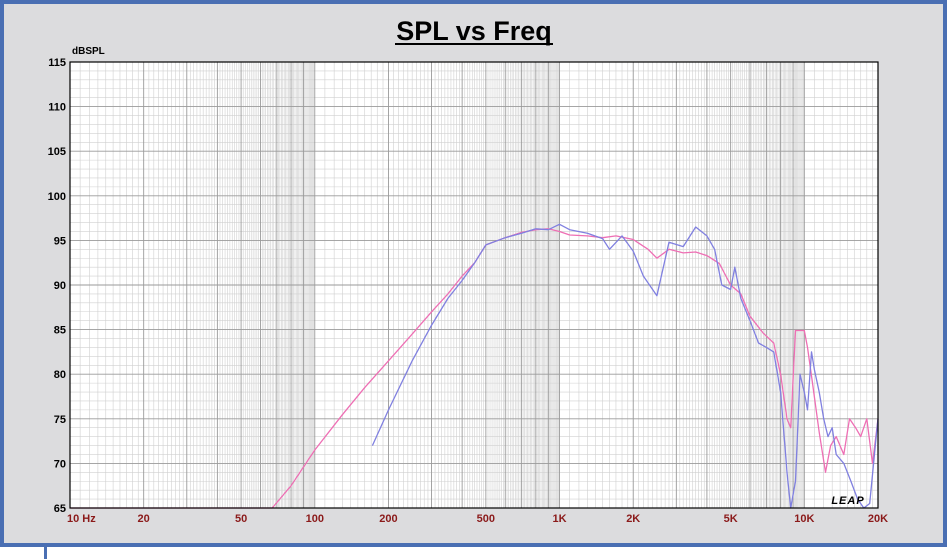  I want to click on y-tick-label-70: 70, so click(60, 464).